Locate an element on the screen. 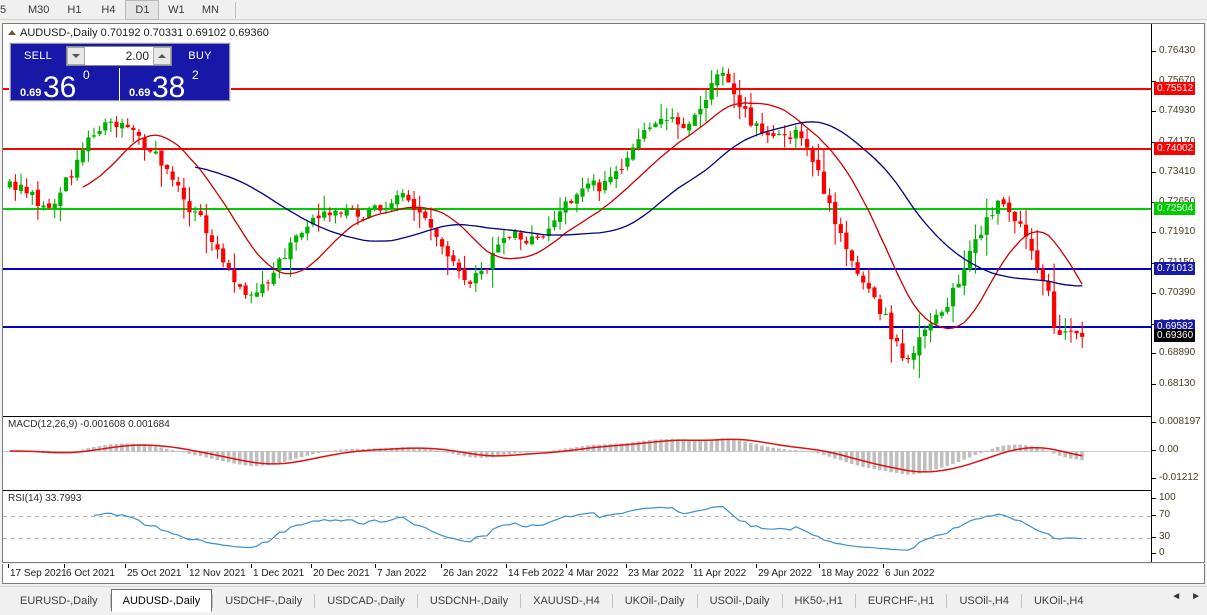  price-scale-divider is located at coordinates (1151, 293).